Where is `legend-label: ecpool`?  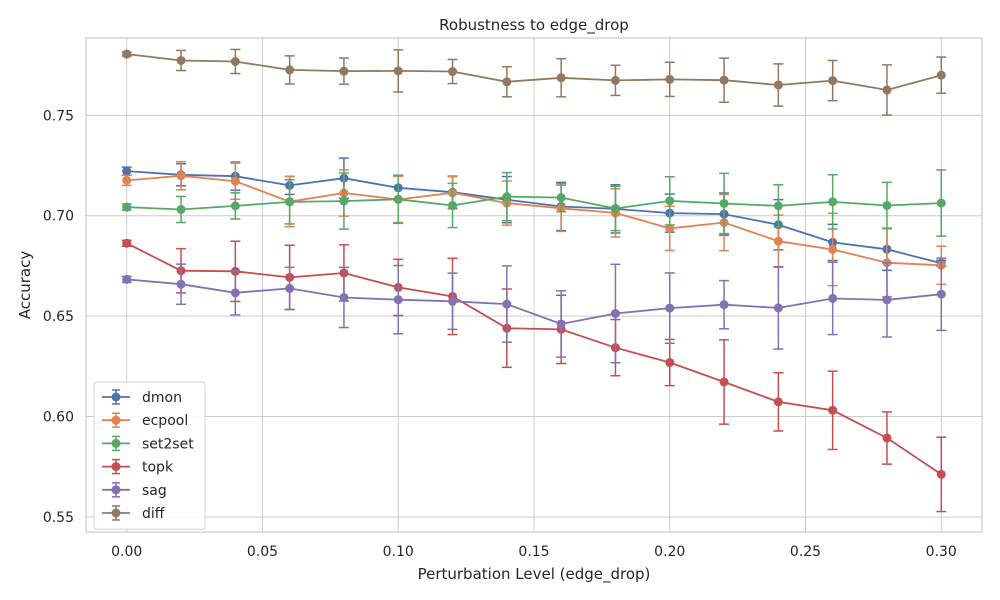 legend-label: ecpool is located at coordinates (165, 421).